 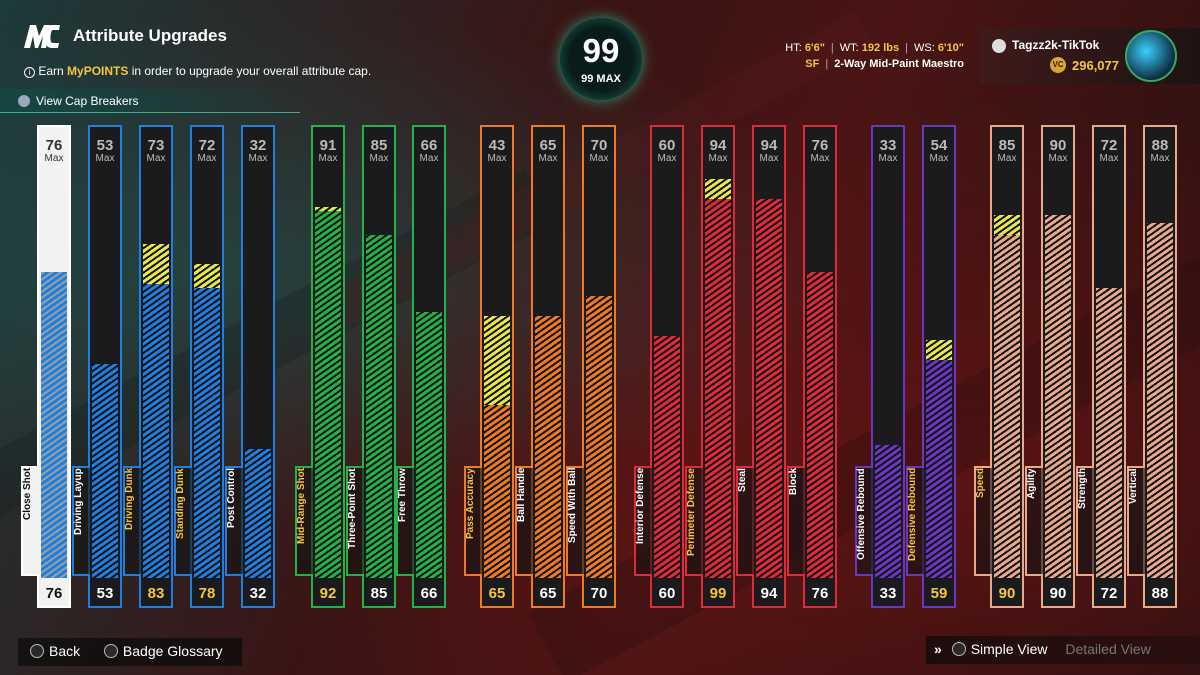 What do you see at coordinates (1109, 593) in the screenshot?
I see `attribute-rating: 72` at bounding box center [1109, 593].